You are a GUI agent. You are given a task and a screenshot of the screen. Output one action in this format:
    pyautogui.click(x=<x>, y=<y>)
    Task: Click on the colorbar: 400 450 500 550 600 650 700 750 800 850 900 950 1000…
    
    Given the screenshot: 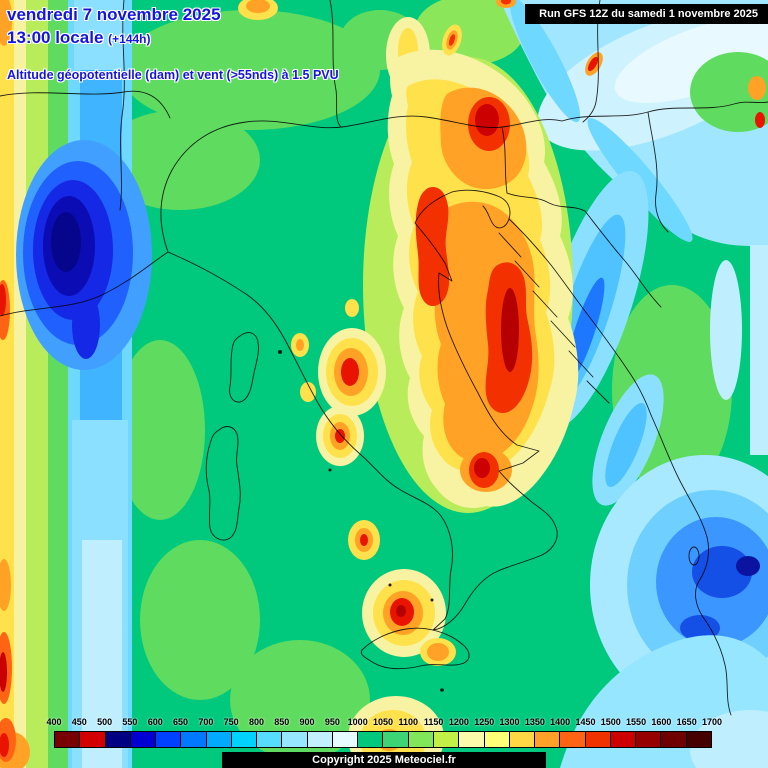 What is the action you would take?
    pyautogui.click(x=384, y=732)
    